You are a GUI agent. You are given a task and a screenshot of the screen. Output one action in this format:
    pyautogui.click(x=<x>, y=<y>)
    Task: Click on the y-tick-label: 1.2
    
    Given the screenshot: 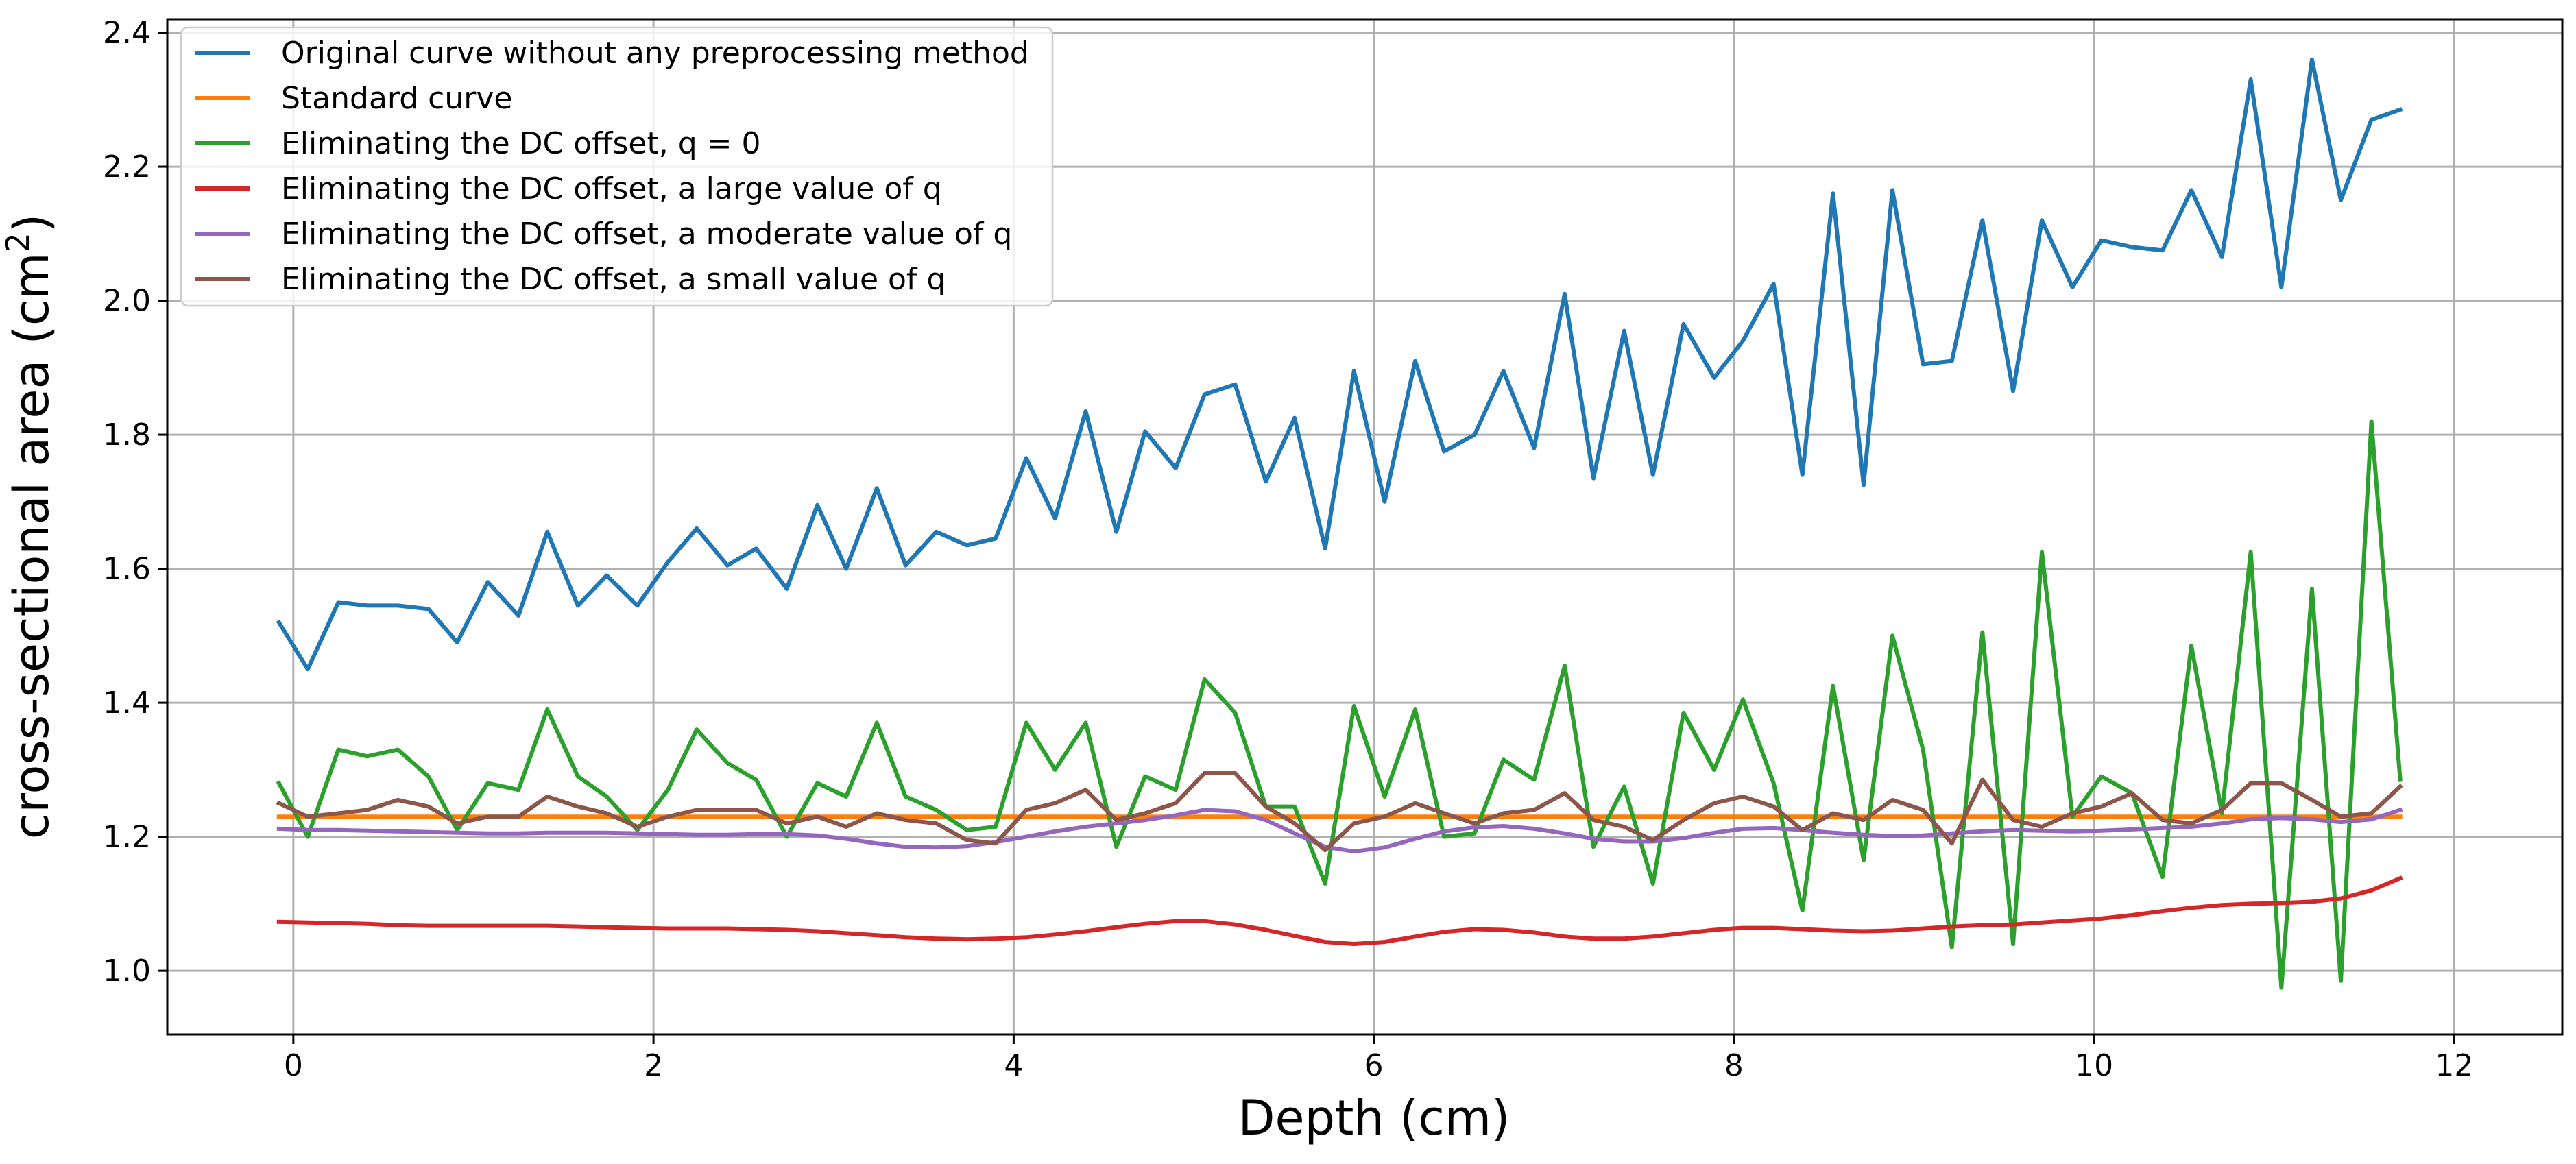 What is the action you would take?
    pyautogui.click(x=127, y=837)
    